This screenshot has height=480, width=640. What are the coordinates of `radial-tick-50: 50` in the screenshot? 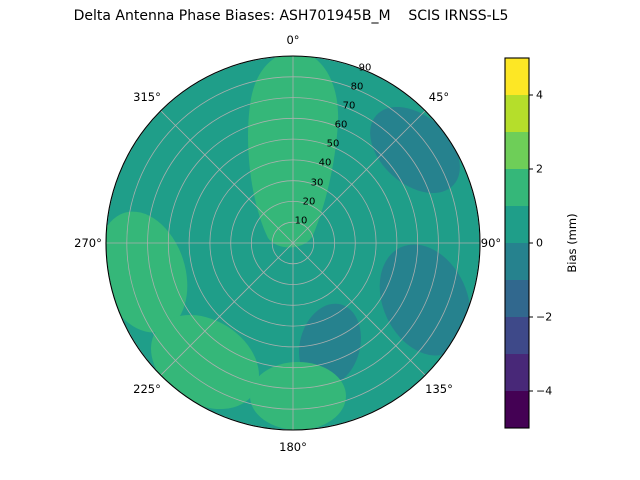 It's located at (333, 144).